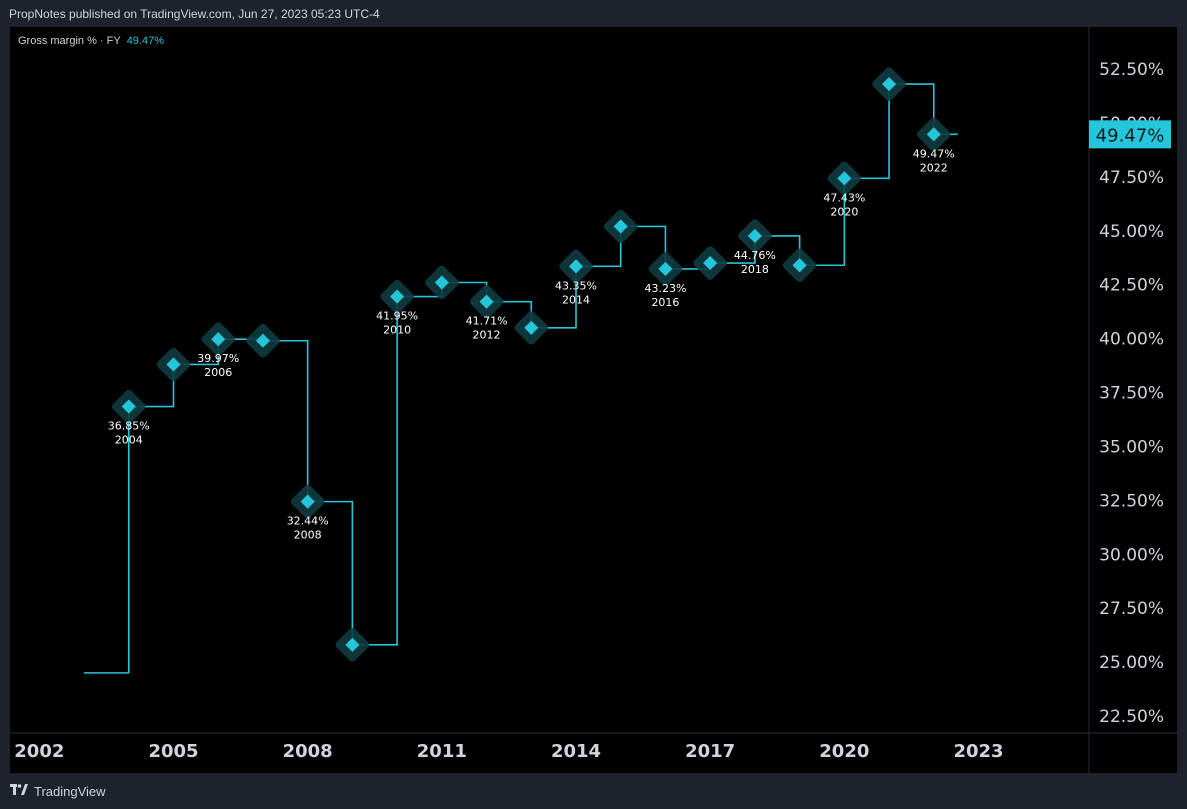 The width and height of the screenshot is (1187, 809). Describe the element at coordinates (1131, 340) in the screenshot. I see `y-tick-label: 40.00%` at that location.